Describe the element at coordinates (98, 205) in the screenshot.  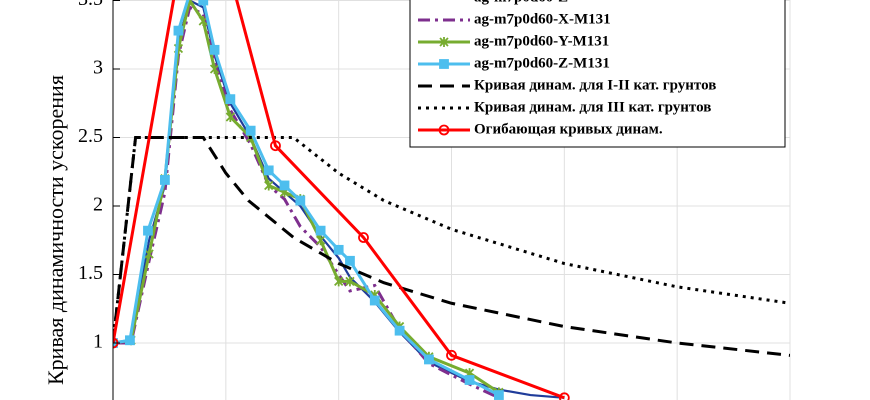
I see `y-tick-label: 2` at that location.